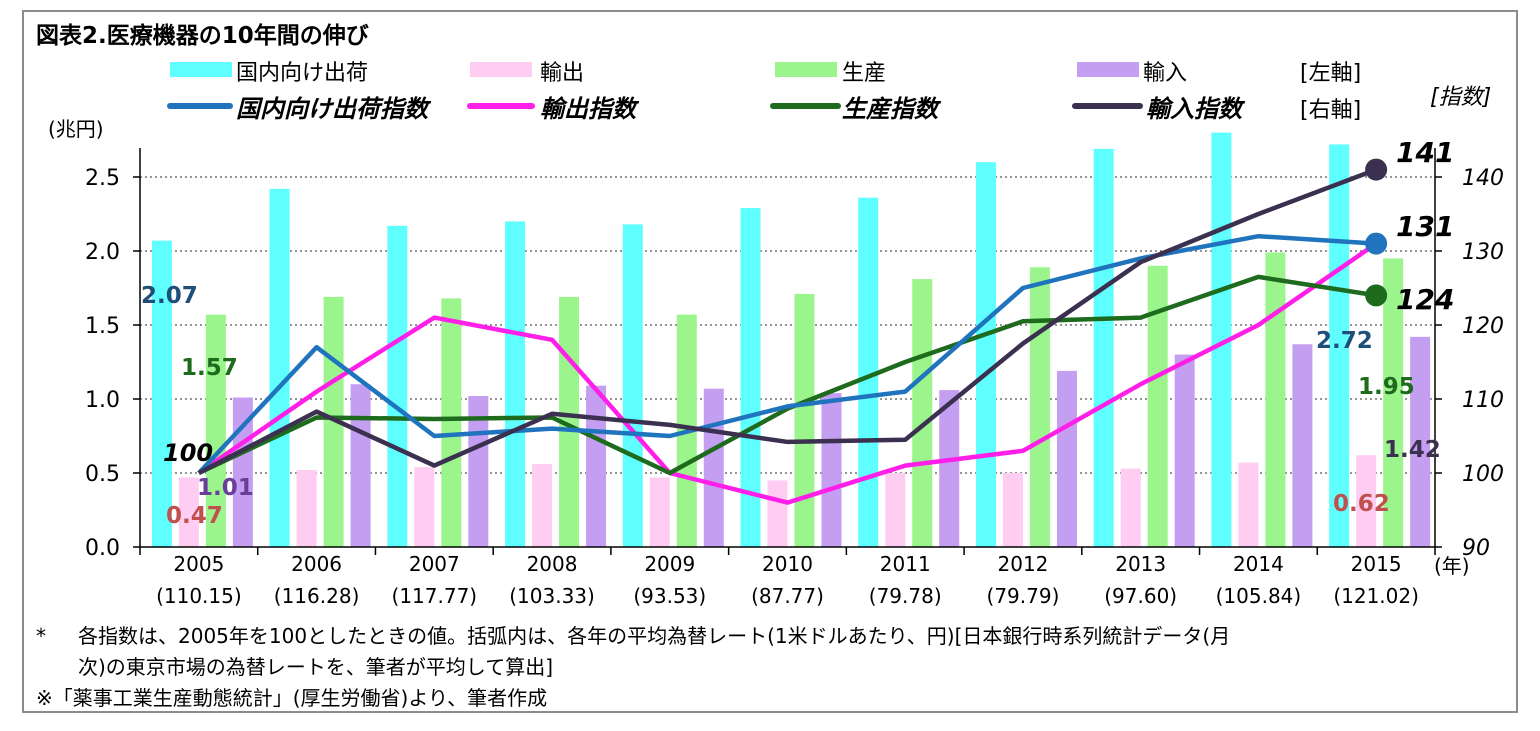 This screenshot has height=731, width=1540. Describe the element at coordinates (1258, 564) in the screenshot. I see `x-axis-tick-label: 2014` at that location.